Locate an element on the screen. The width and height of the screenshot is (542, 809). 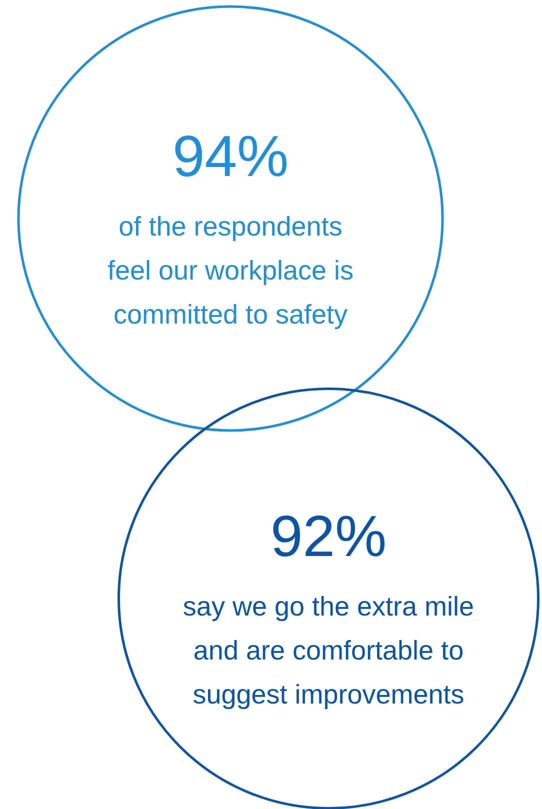
data-label: 92% is located at coordinates (328, 536).